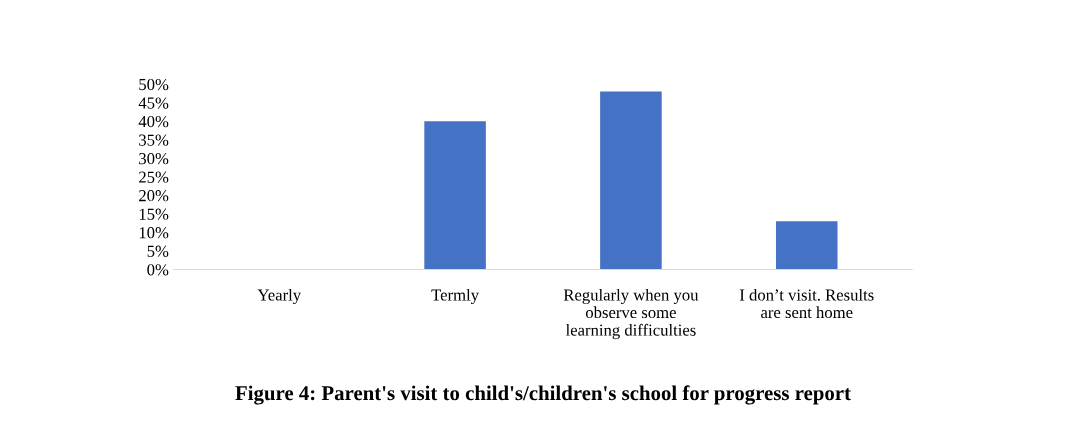 The image size is (1086, 421). Describe the element at coordinates (631, 314) in the screenshot. I see `x-tick-label: Regularly when you observe some learning difficulties` at that location.